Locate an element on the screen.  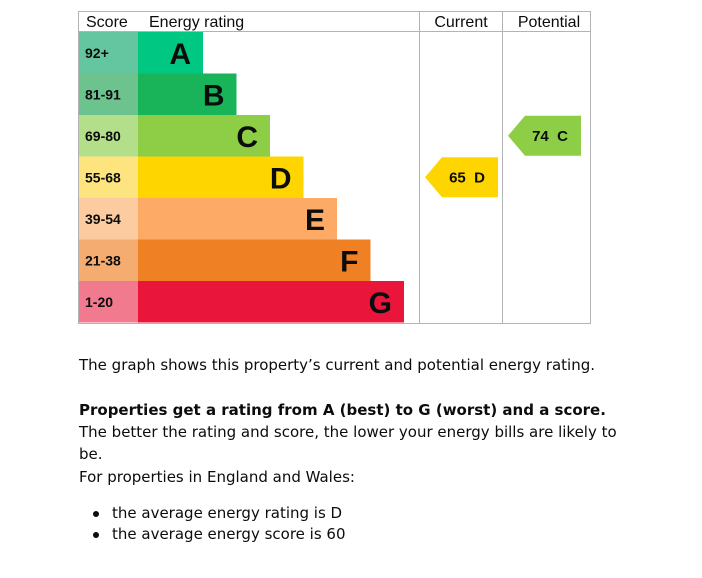
band-score-range-label: 39-54 is located at coordinates (103, 219).